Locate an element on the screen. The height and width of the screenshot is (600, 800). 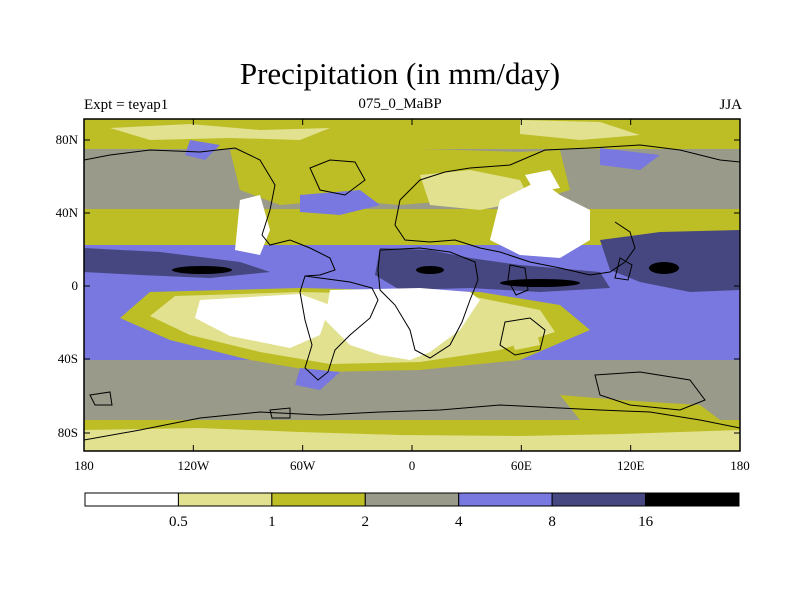
coast-antarctica is located at coordinates (412, 422).